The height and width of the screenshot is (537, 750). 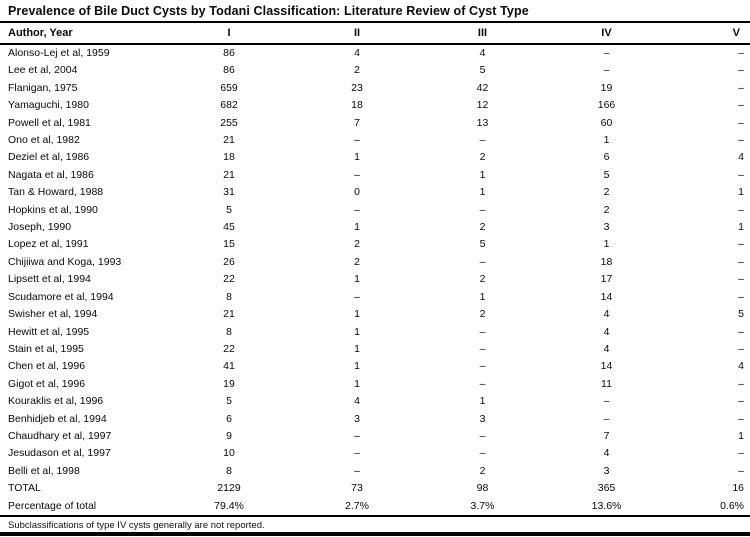 I want to click on value-cell: 0.6%, so click(x=732, y=505).